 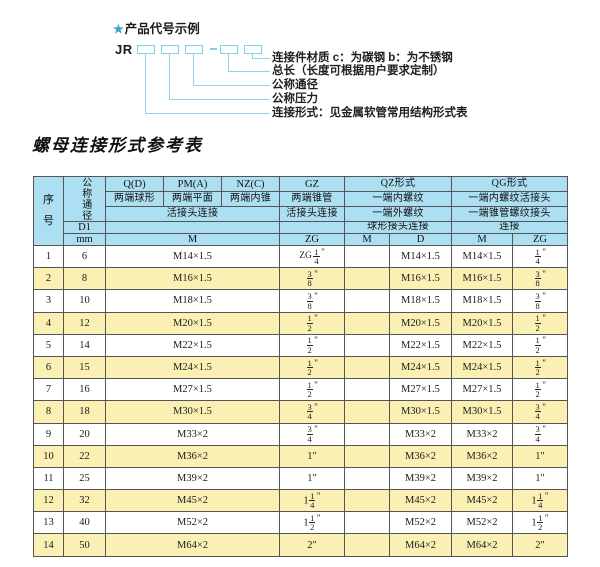 What do you see at coordinates (398, 184) in the screenshot?
I see `header-group-qz: QZ形式` at bounding box center [398, 184].